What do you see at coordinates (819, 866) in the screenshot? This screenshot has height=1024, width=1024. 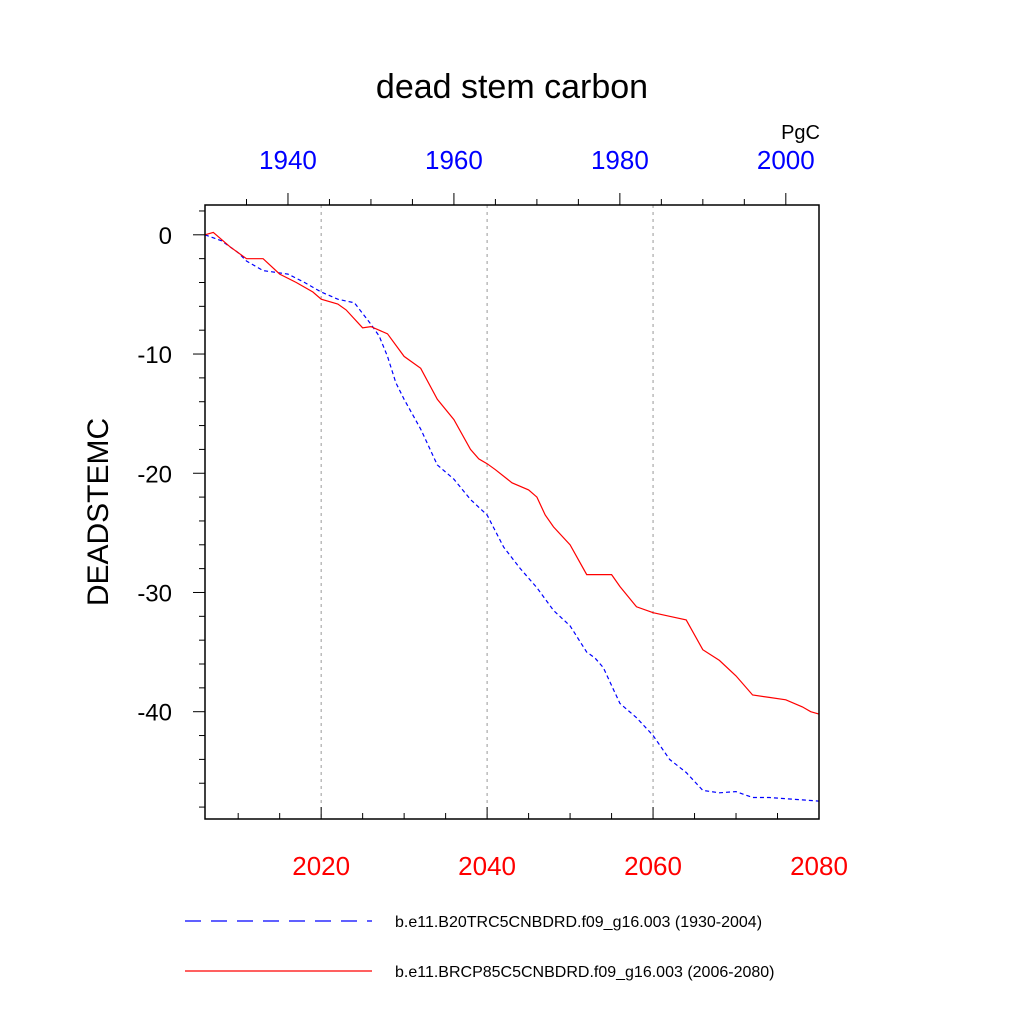 I see `x-bottom-tick-label: 2080` at bounding box center [819, 866].